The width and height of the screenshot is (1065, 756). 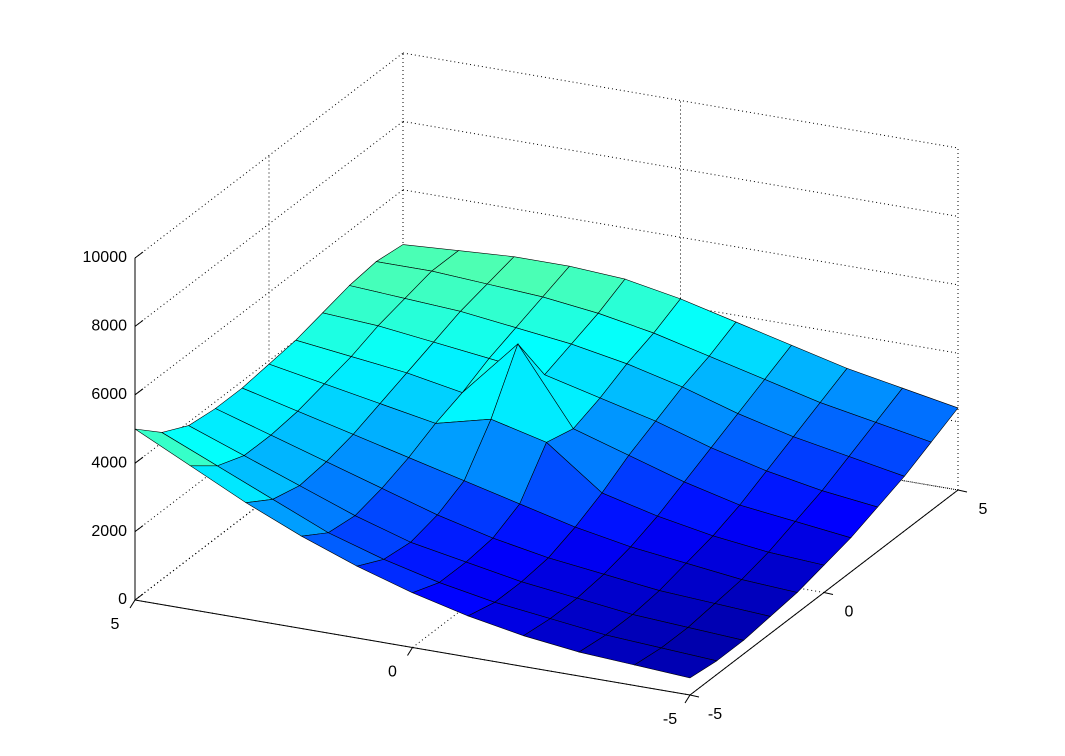 What do you see at coordinates (115, 624) in the screenshot?
I see `y-tick-label: 5` at bounding box center [115, 624].